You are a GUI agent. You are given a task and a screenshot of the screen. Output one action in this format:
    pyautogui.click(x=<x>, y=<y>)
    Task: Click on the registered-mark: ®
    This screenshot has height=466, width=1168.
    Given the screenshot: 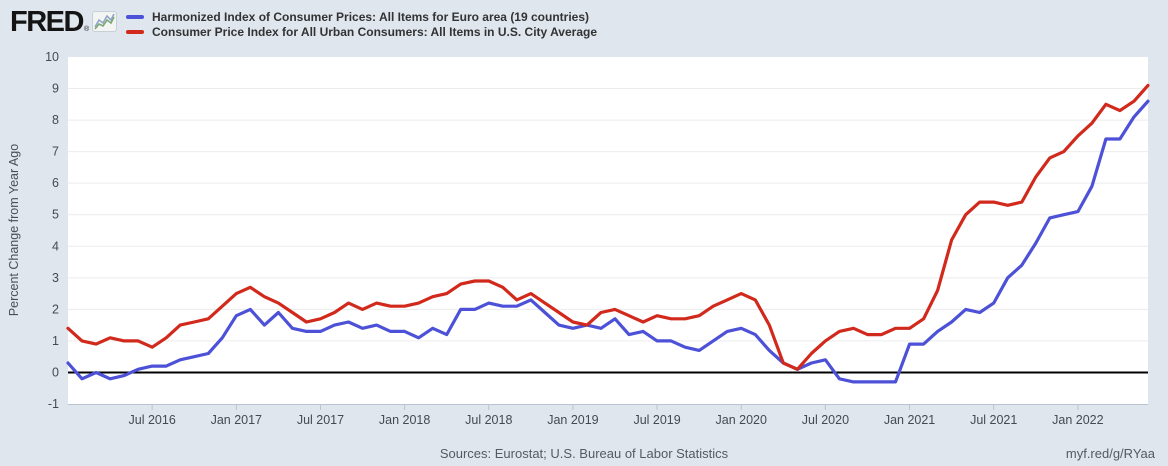 What is the action you would take?
    pyautogui.click(x=86, y=29)
    